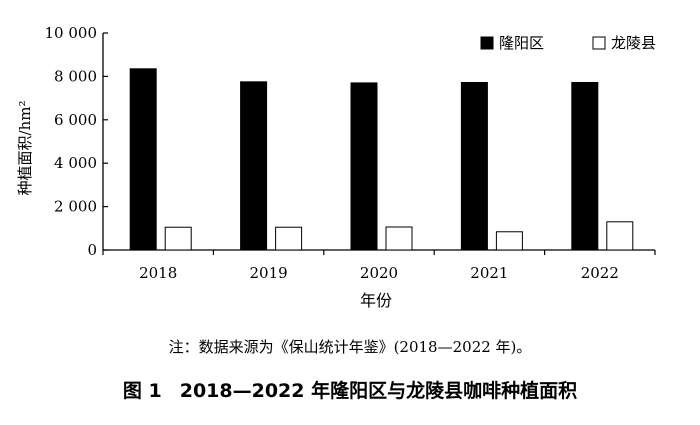  Describe the element at coordinates (378, 391) in the screenshot. I see `caption-title: 2018—2022 年隆阳区与龙陵县咖啡种植面积` at that location.